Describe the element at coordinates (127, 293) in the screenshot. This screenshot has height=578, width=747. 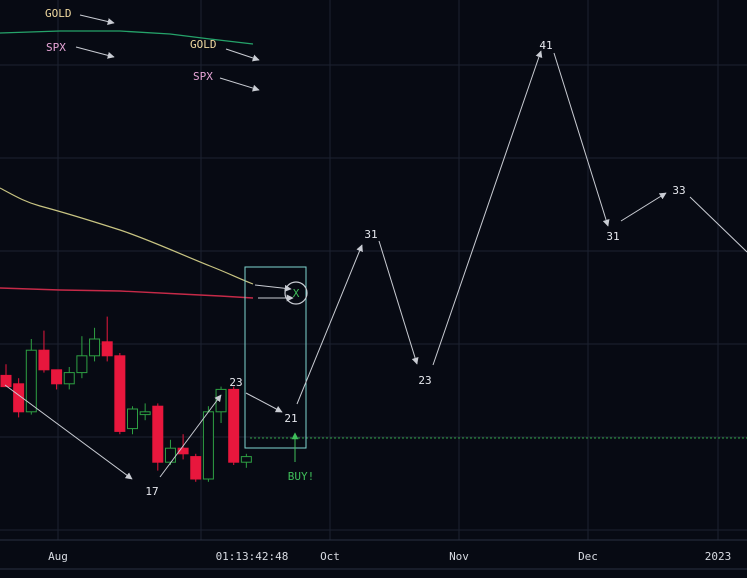
I see `spx-series-line` at that location.